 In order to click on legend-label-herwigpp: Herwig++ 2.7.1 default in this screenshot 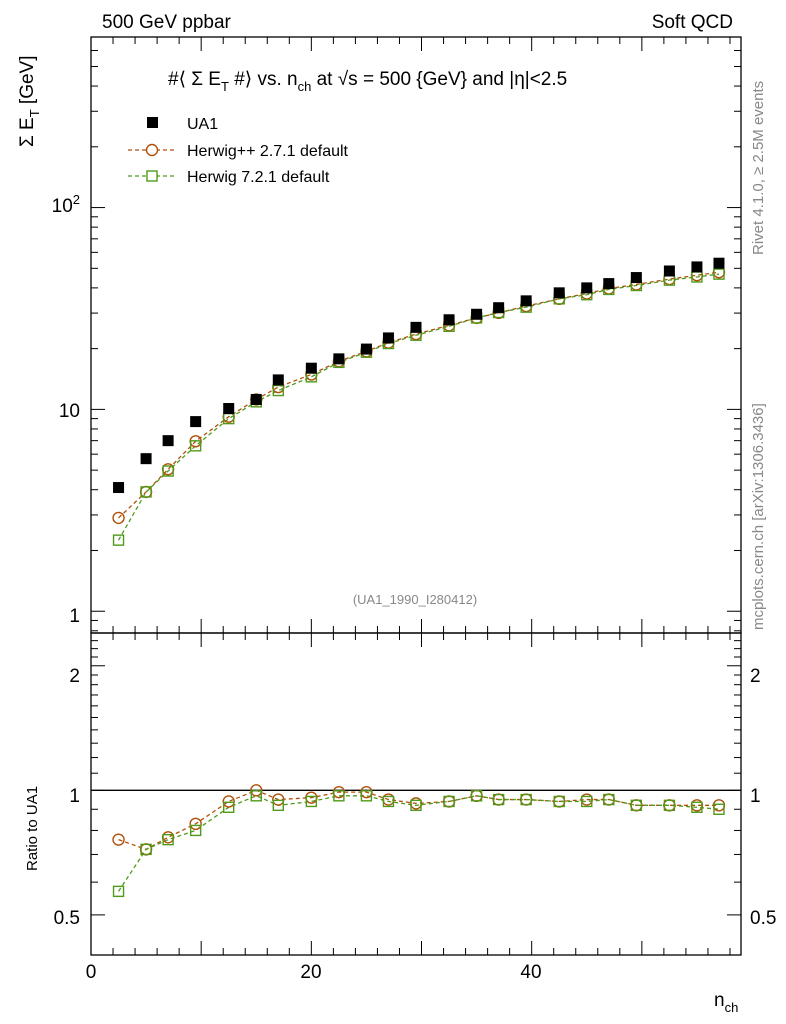, I will do `click(268, 151)`.